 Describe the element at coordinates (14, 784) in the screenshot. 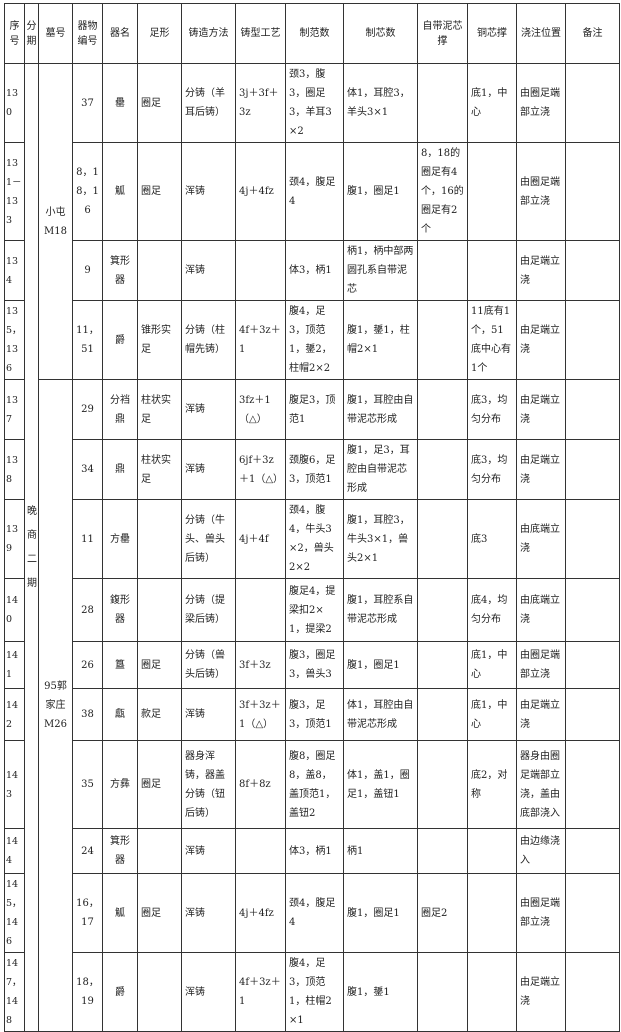

I see `cell-seq: 143` at that location.